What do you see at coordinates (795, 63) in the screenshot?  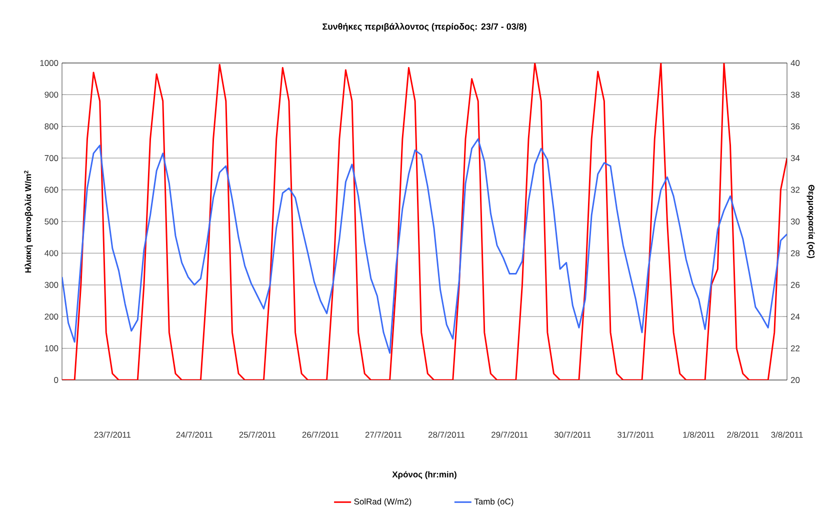 I see `y2-tick-label: 40` at bounding box center [795, 63].